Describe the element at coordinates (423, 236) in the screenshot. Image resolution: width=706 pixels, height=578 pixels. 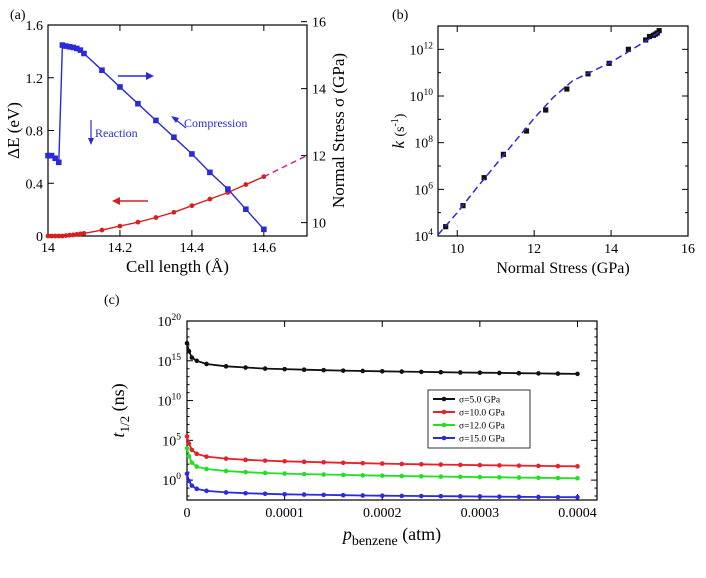
I see `y-tick-label-b: 10⁴` at that location.